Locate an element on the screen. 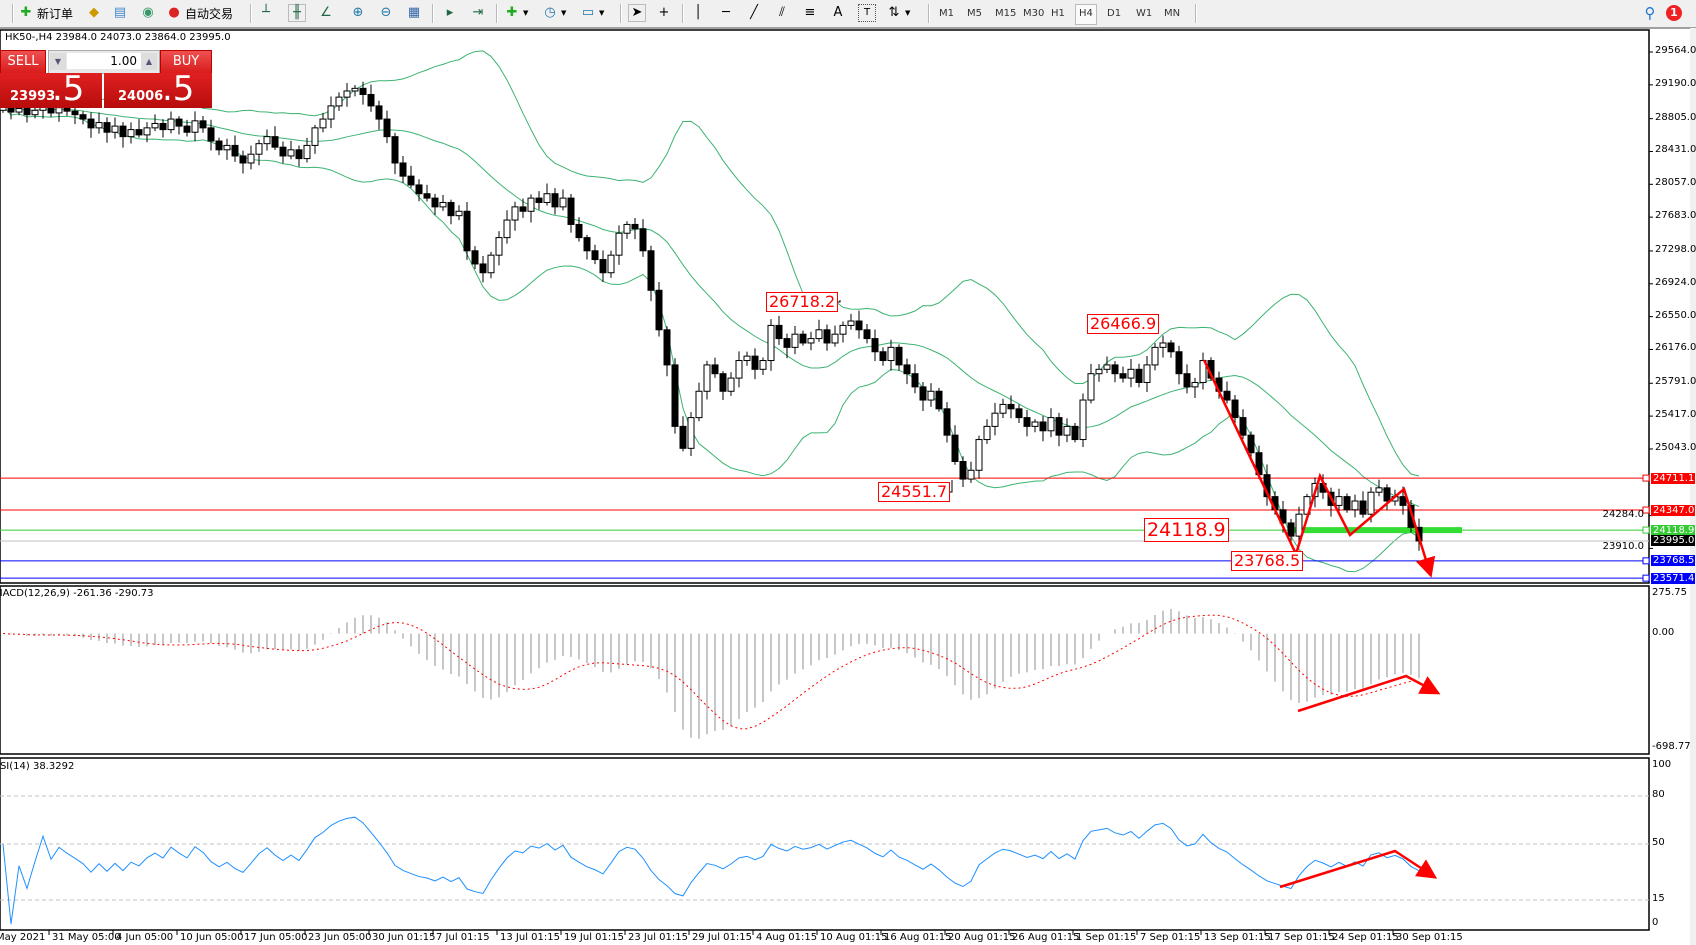 The width and height of the screenshot is (1696, 945). timeframe-w1: W1 is located at coordinates (1144, 13).